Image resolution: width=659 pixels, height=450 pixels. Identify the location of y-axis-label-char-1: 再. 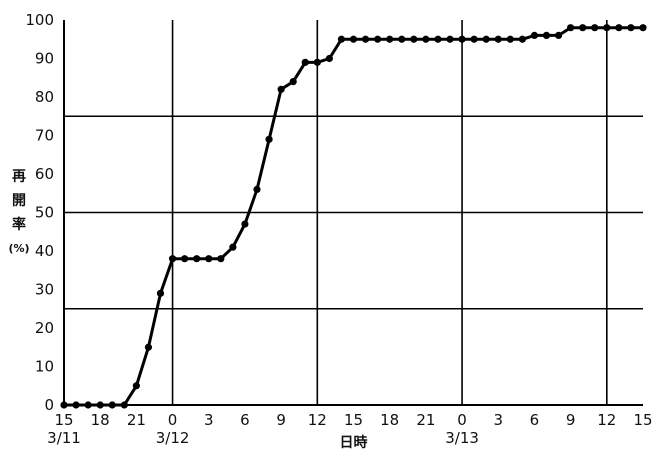
(19, 177).